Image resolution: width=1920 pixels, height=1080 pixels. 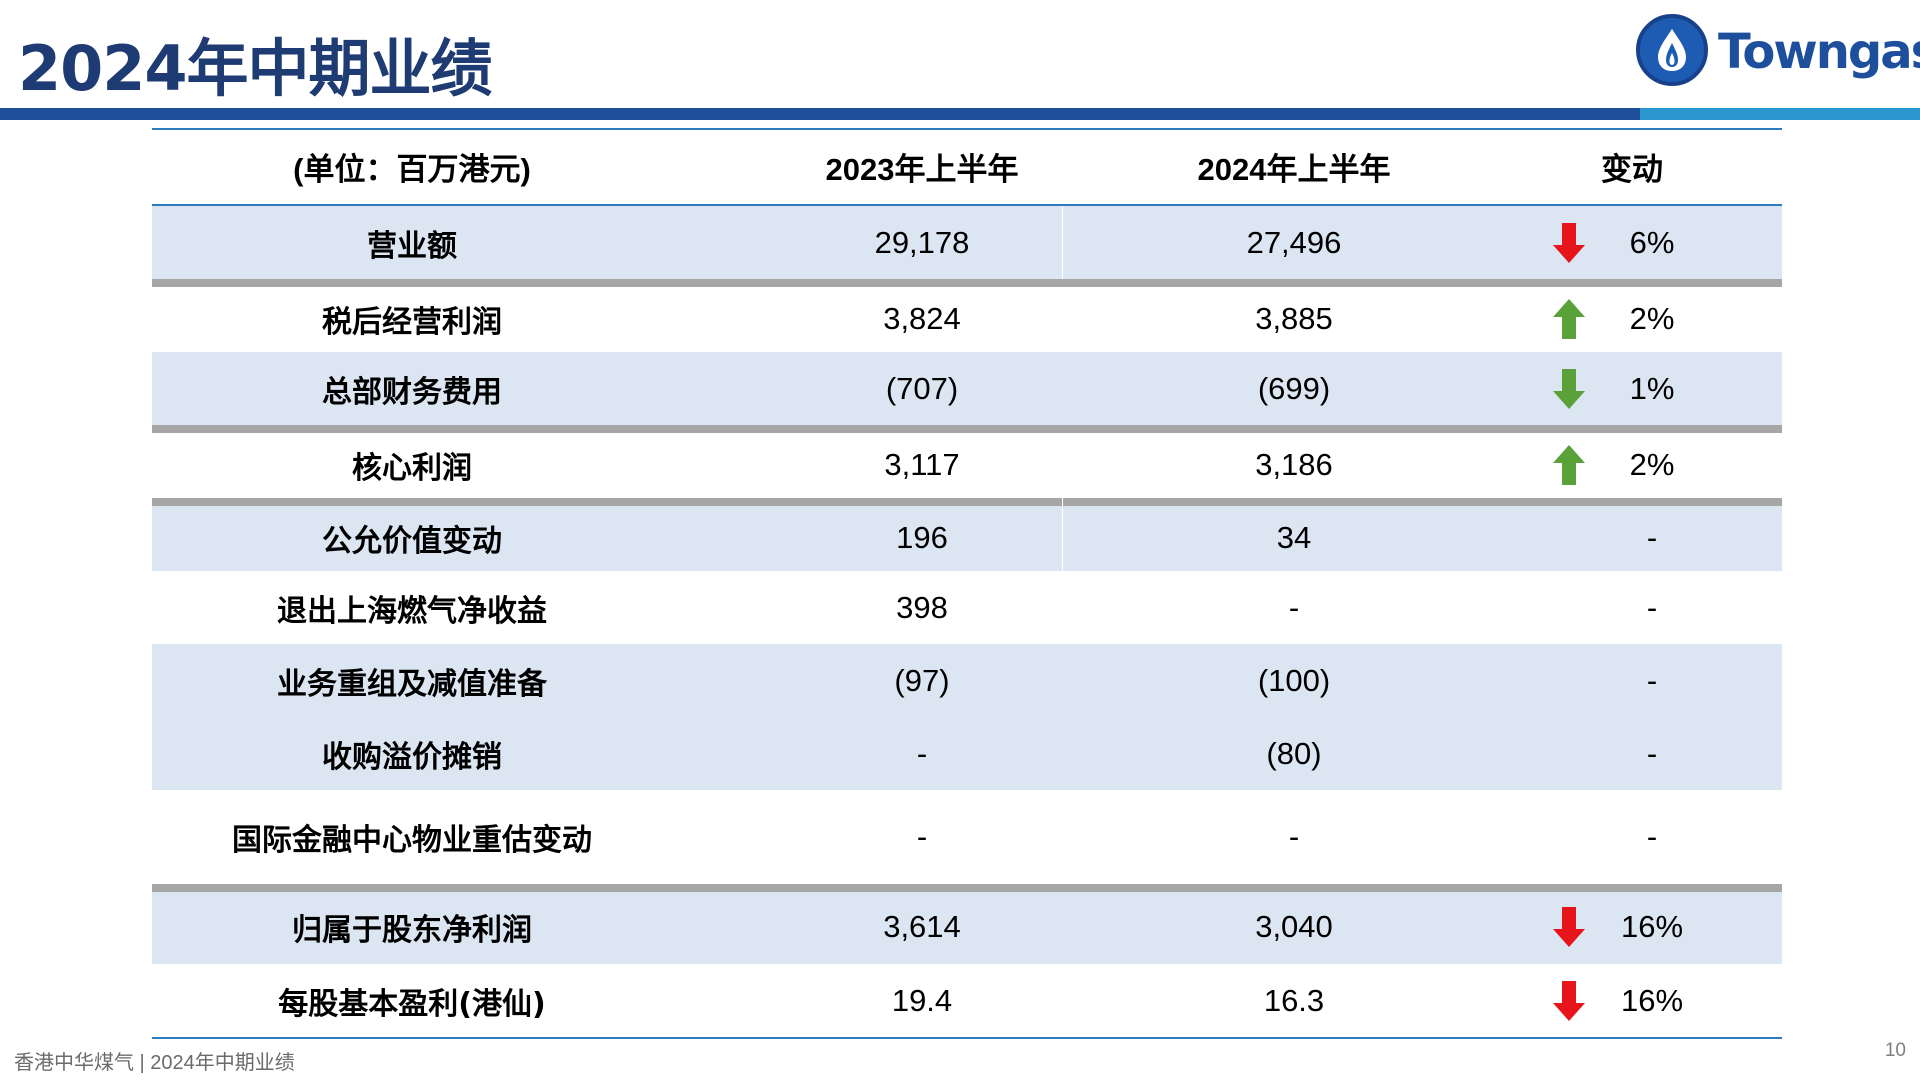 What do you see at coordinates (967, 1038) in the screenshot?
I see `table-bottom-line` at bounding box center [967, 1038].